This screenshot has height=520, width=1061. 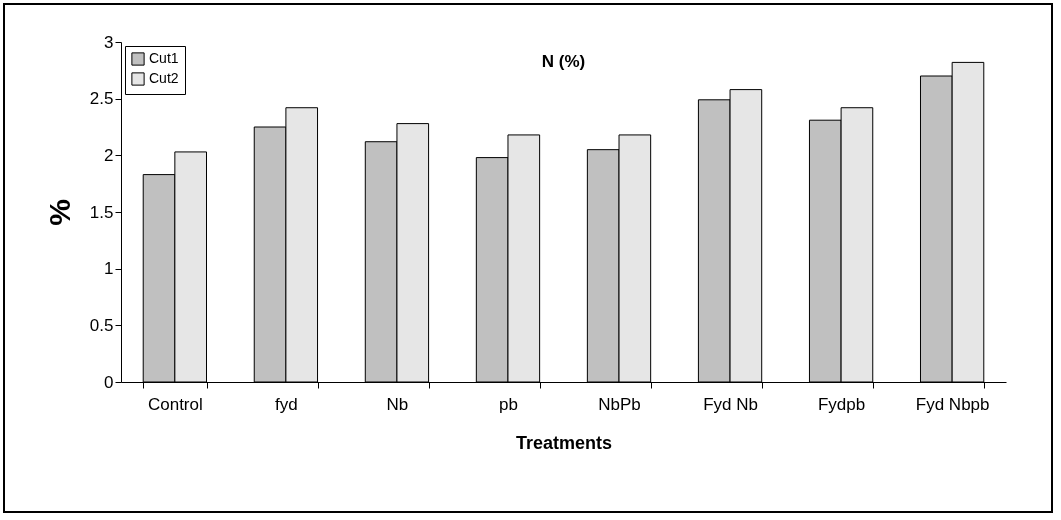 I want to click on x-tick-label: Control, so click(x=175, y=404).